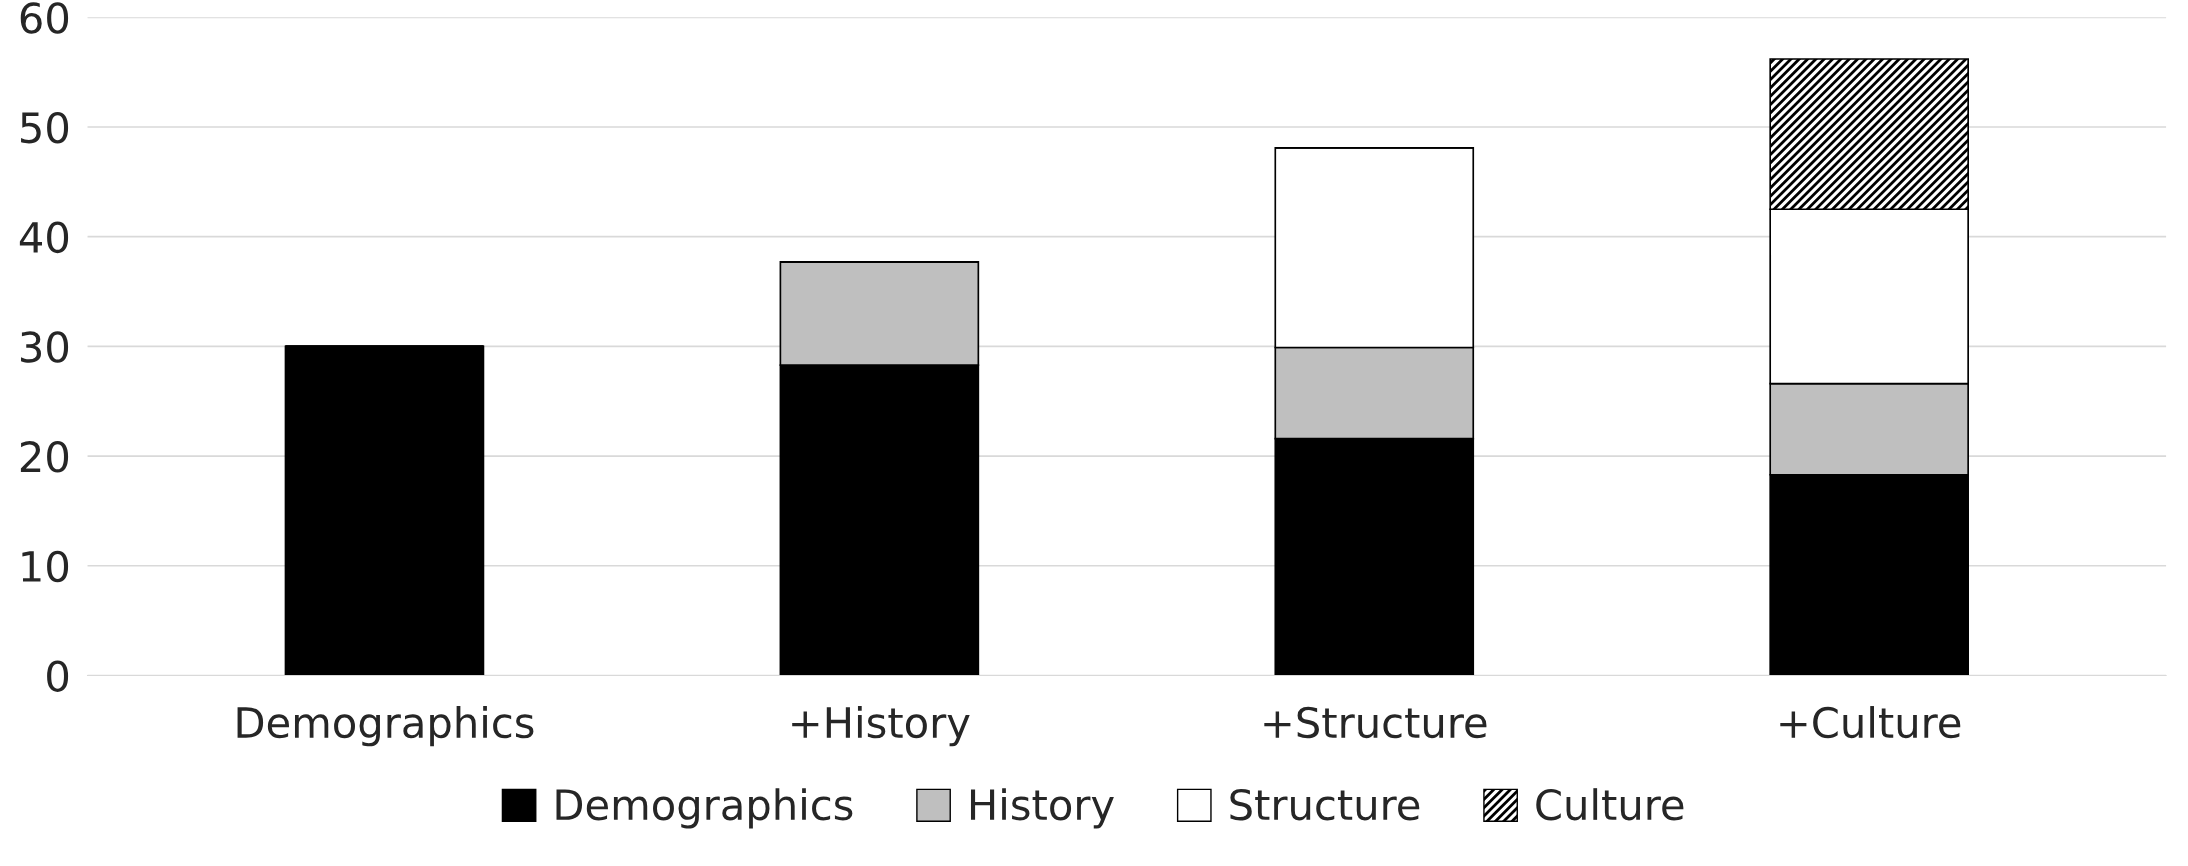 This screenshot has width=2188, height=866. Describe the element at coordinates (45, 347) in the screenshot. I see `y-tick-label: 30` at that location.